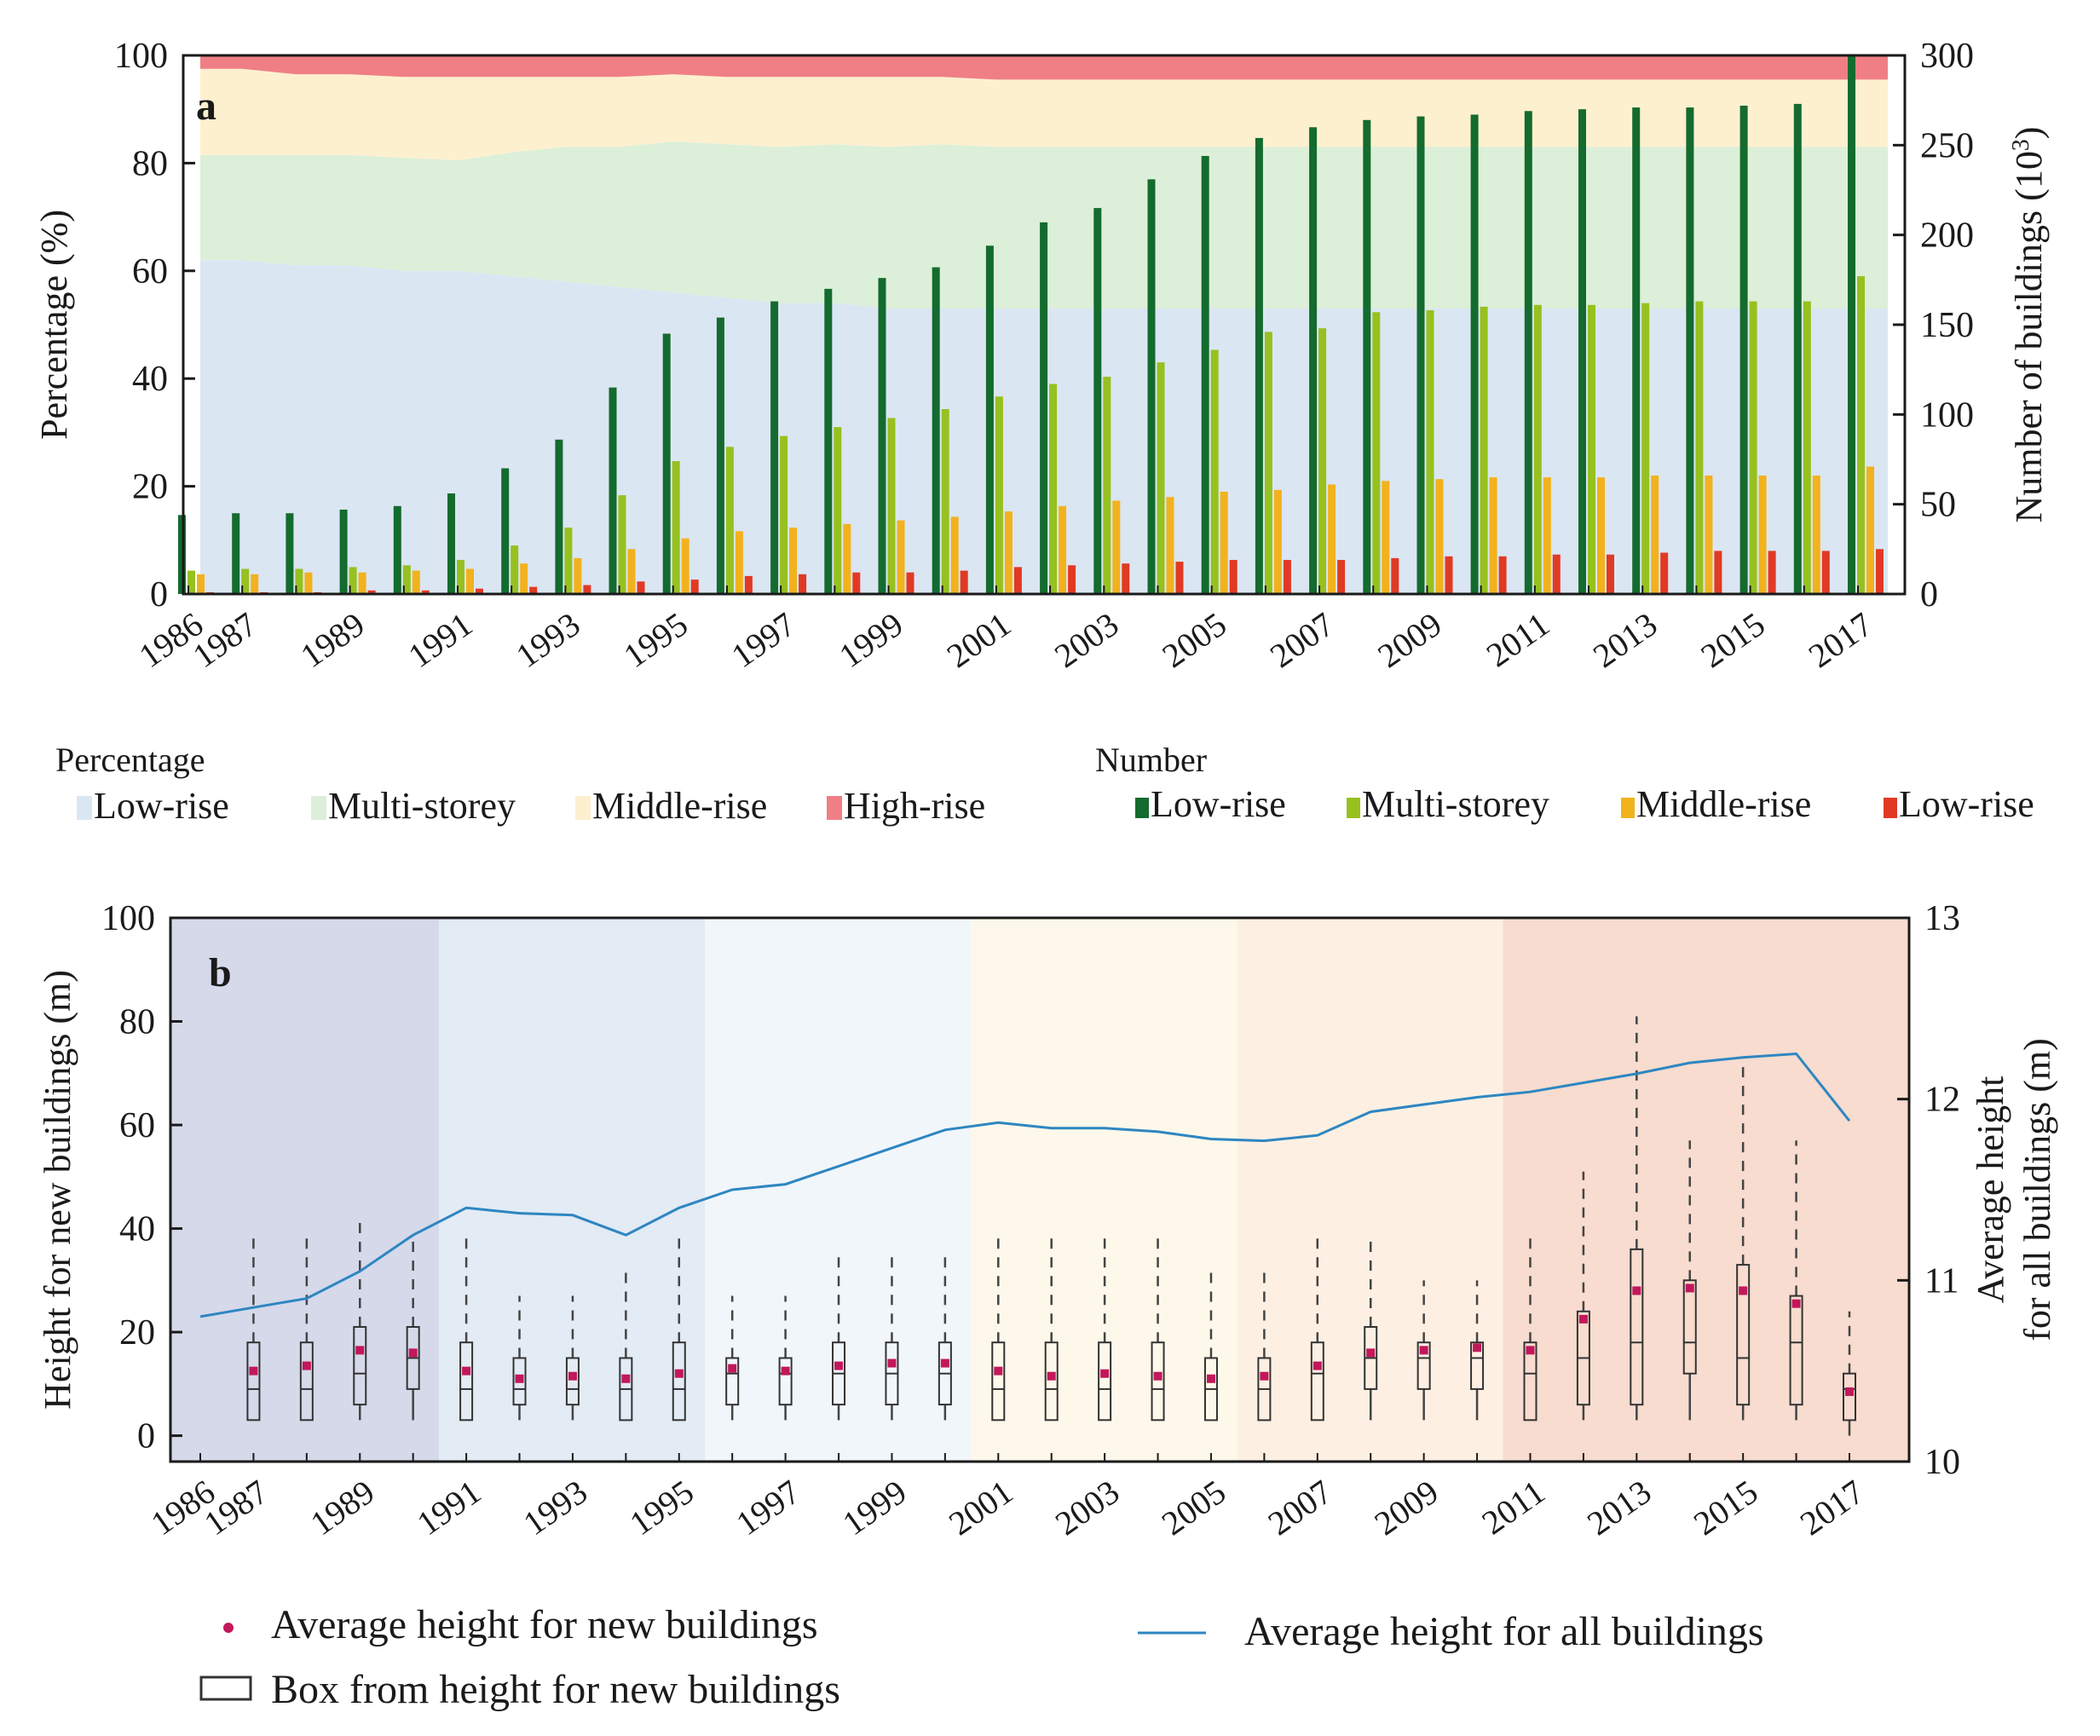 The height and width of the screenshot is (1736, 2100). I want to click on tick-label-left: 80, so click(150, 163).